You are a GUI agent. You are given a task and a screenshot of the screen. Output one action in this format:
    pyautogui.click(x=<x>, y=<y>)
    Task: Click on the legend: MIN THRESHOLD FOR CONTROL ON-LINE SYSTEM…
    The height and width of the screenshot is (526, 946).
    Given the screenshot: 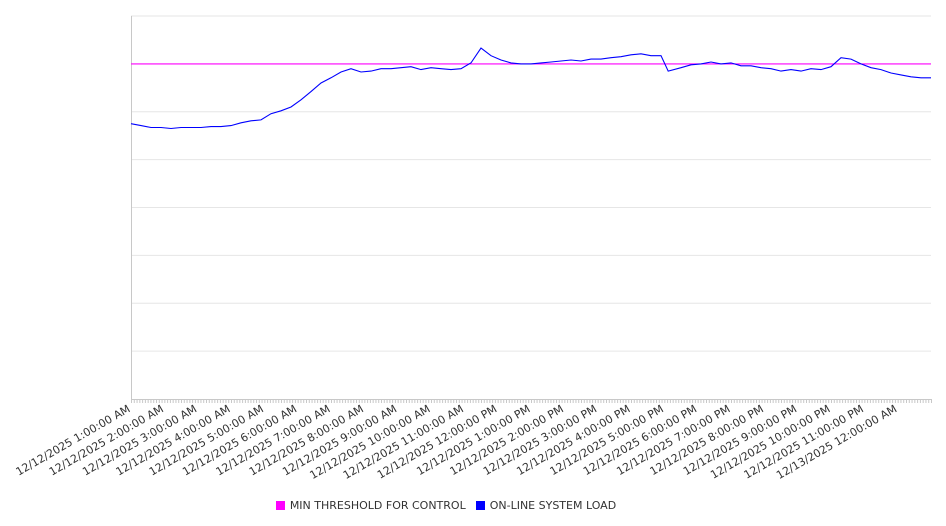 What is the action you would take?
    pyautogui.click(x=446, y=505)
    